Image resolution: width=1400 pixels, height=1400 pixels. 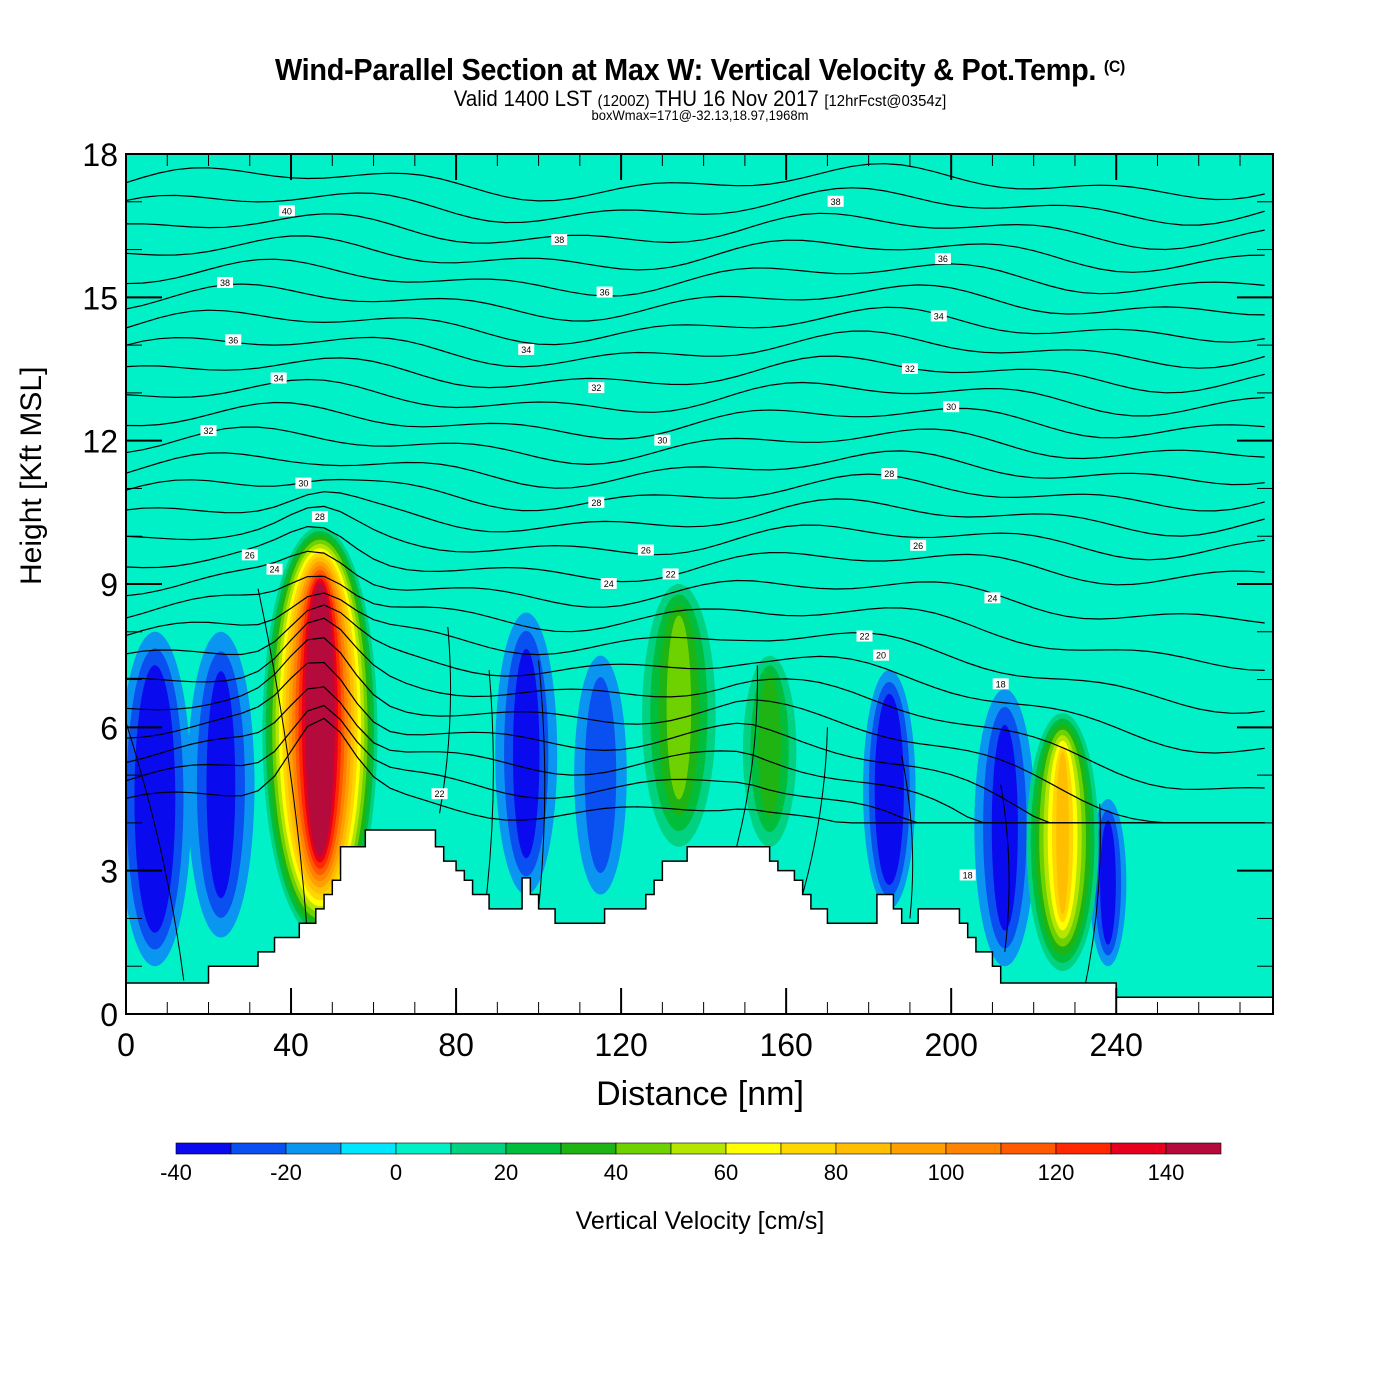 What do you see at coordinates (506, 1172) in the screenshot?
I see `colorbar-tick-label: 20` at bounding box center [506, 1172].